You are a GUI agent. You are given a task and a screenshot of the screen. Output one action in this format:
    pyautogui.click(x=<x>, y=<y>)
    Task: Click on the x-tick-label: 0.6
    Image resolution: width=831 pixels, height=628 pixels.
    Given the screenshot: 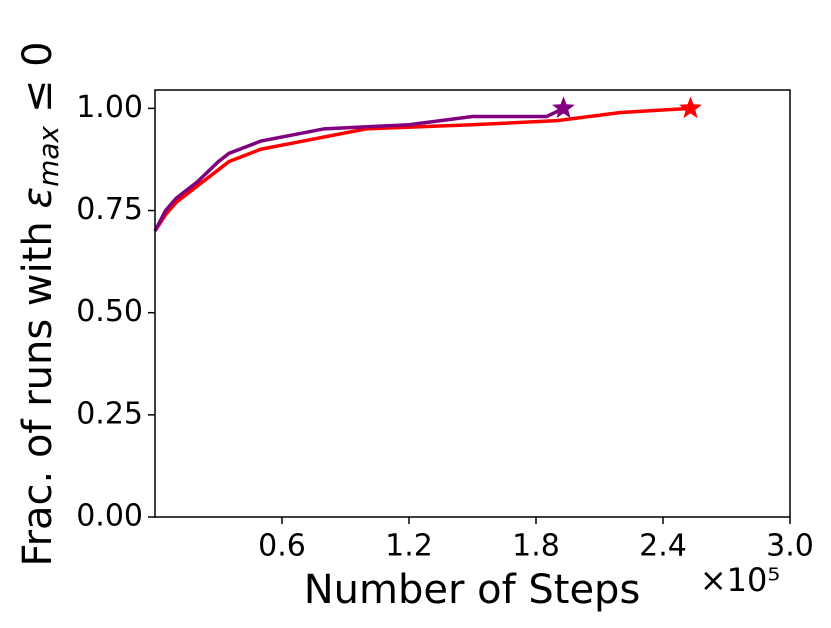 What is the action you would take?
    pyautogui.click(x=282, y=546)
    